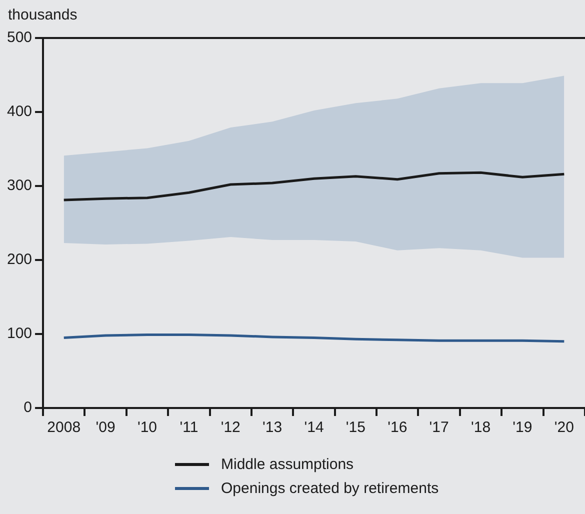 The image size is (585, 514). I want to click on x-tick-label: '10, so click(147, 427).